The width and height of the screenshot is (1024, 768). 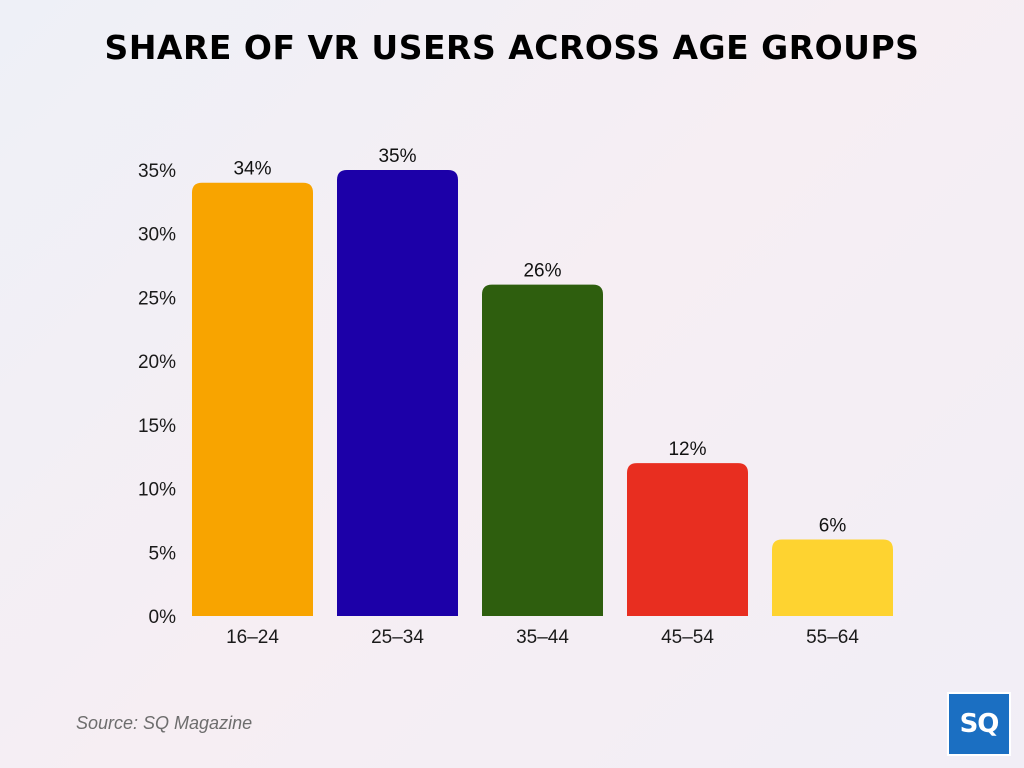 What do you see at coordinates (157, 490) in the screenshot?
I see `y-tick-label: 10%` at bounding box center [157, 490].